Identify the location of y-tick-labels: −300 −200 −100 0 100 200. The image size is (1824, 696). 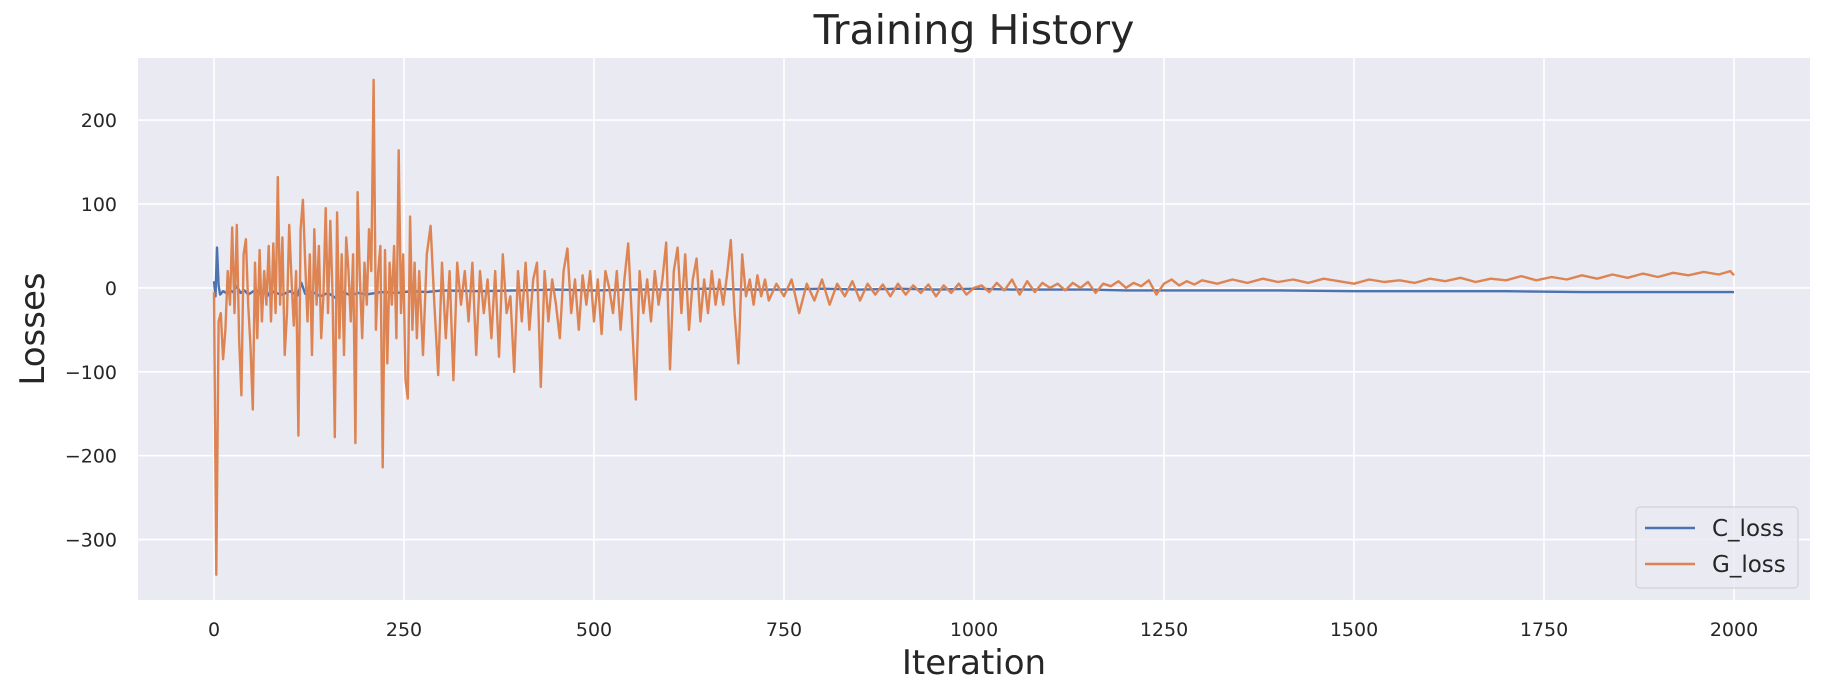
(91, 331).